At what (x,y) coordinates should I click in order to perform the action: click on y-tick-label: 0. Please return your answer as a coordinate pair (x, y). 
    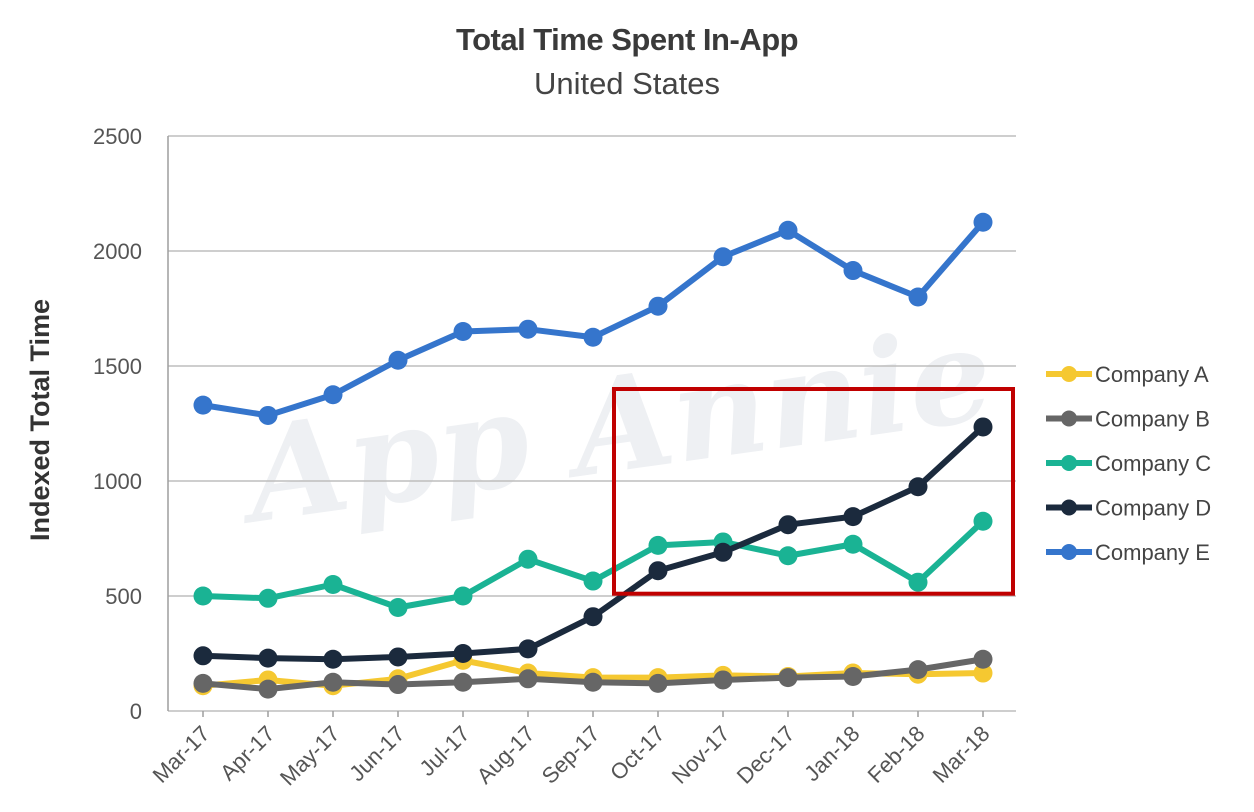
    Looking at the image, I should click on (136, 711).